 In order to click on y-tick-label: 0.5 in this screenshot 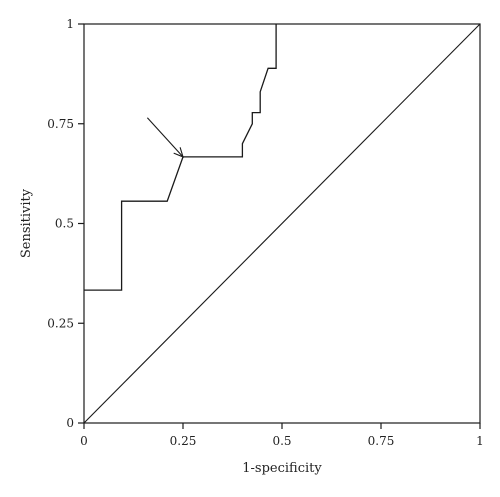, I will do `click(64, 224)`.